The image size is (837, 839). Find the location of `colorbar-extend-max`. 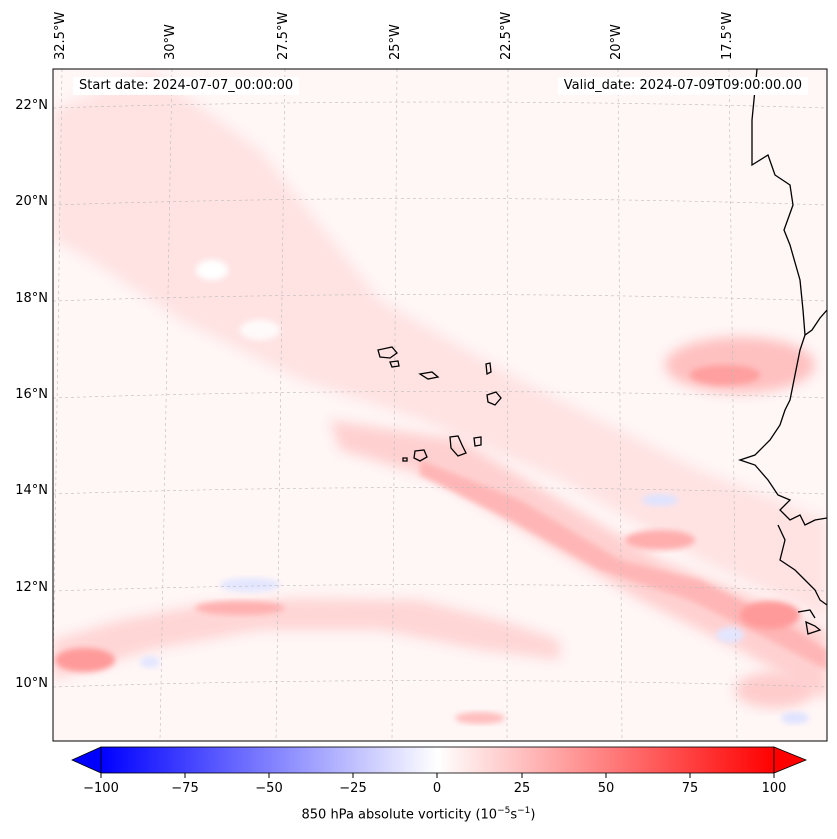

colorbar-extend-max is located at coordinates (790, 760).